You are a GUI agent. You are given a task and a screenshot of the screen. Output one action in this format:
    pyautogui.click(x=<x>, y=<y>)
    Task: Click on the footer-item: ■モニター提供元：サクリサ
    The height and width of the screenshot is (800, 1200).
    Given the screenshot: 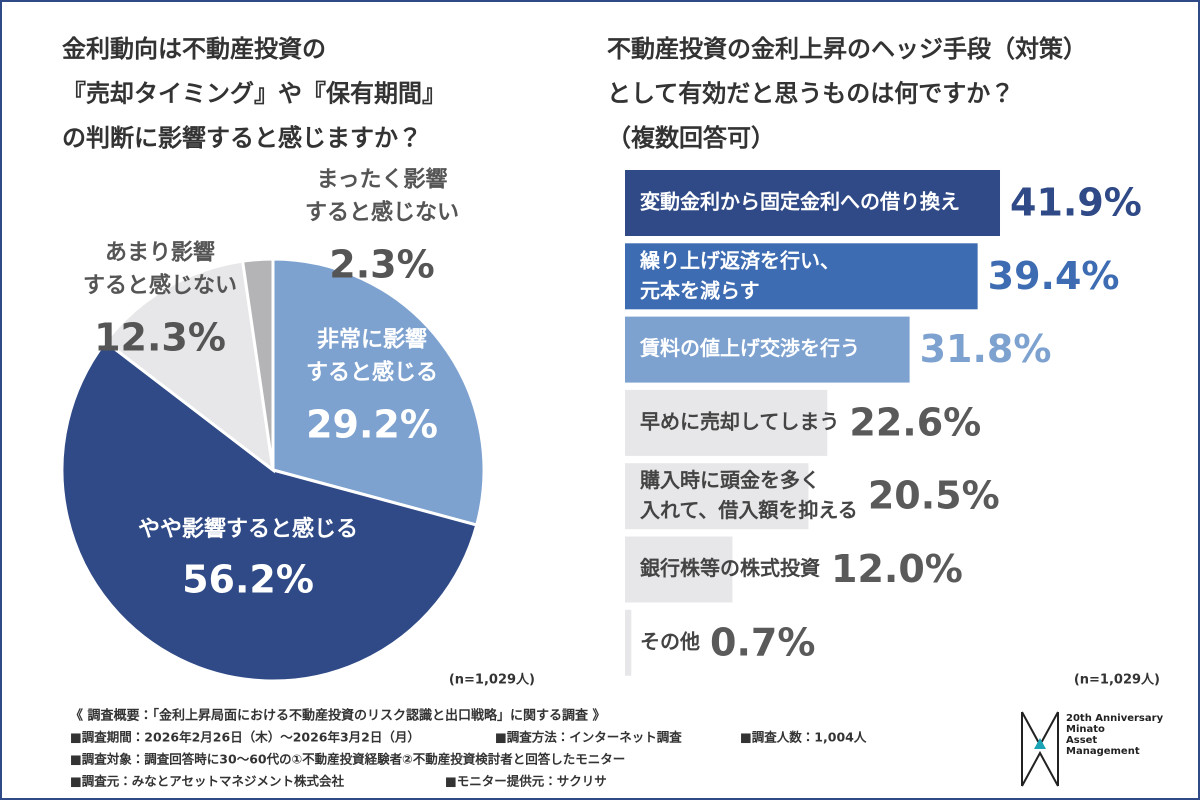 What is the action you would take?
    pyautogui.click(x=526, y=781)
    